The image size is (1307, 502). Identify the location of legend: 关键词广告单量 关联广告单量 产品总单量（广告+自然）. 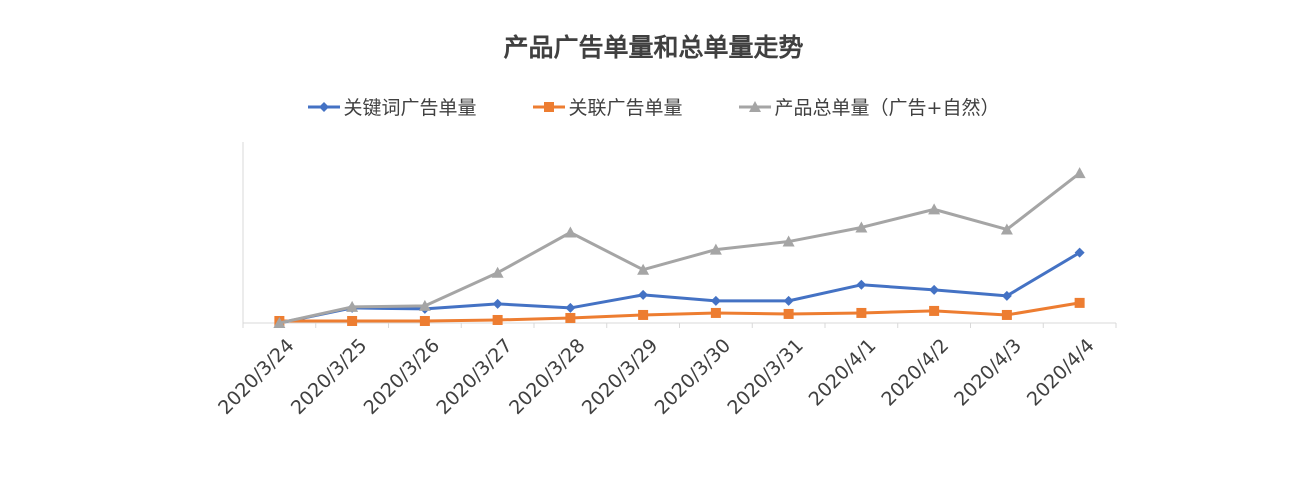
(653, 106).